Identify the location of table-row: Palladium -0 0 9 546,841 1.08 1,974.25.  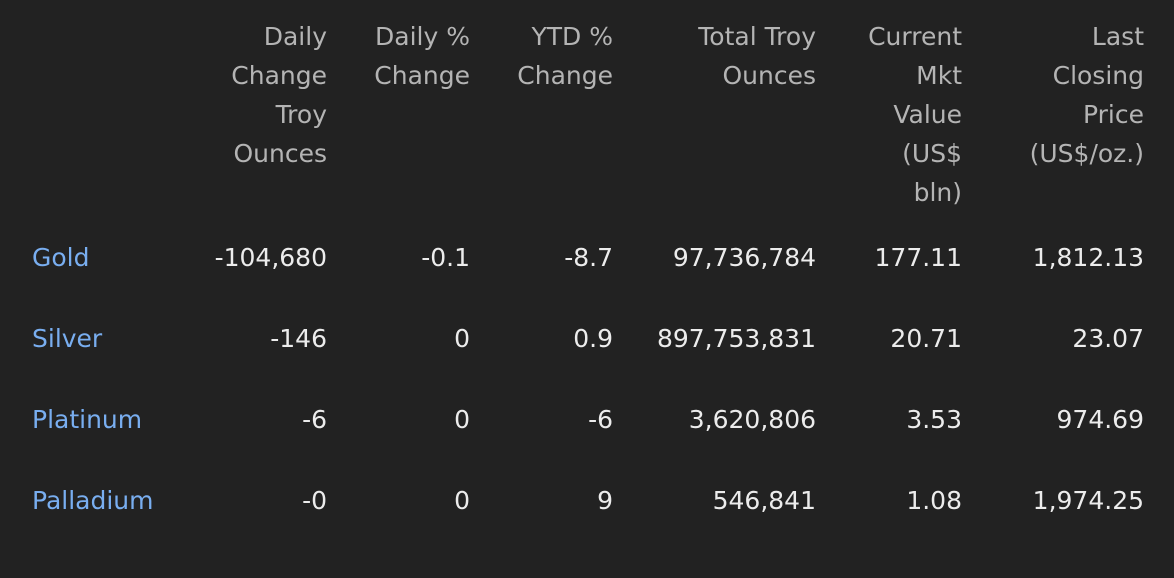
(580, 500).